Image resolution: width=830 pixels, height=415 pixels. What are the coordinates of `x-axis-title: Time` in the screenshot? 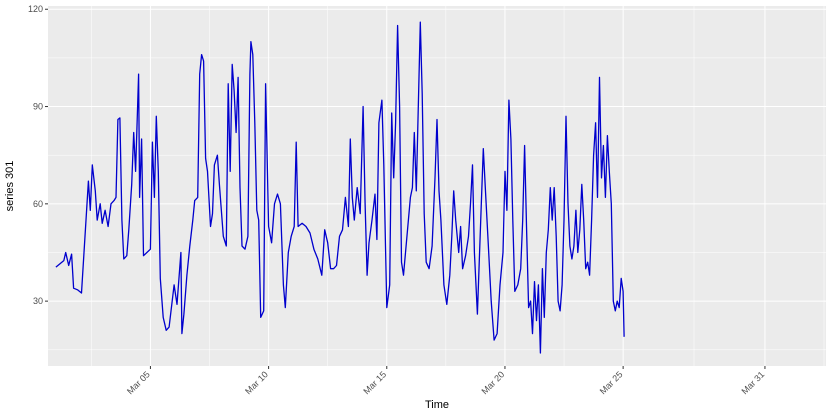 It's located at (437, 405).